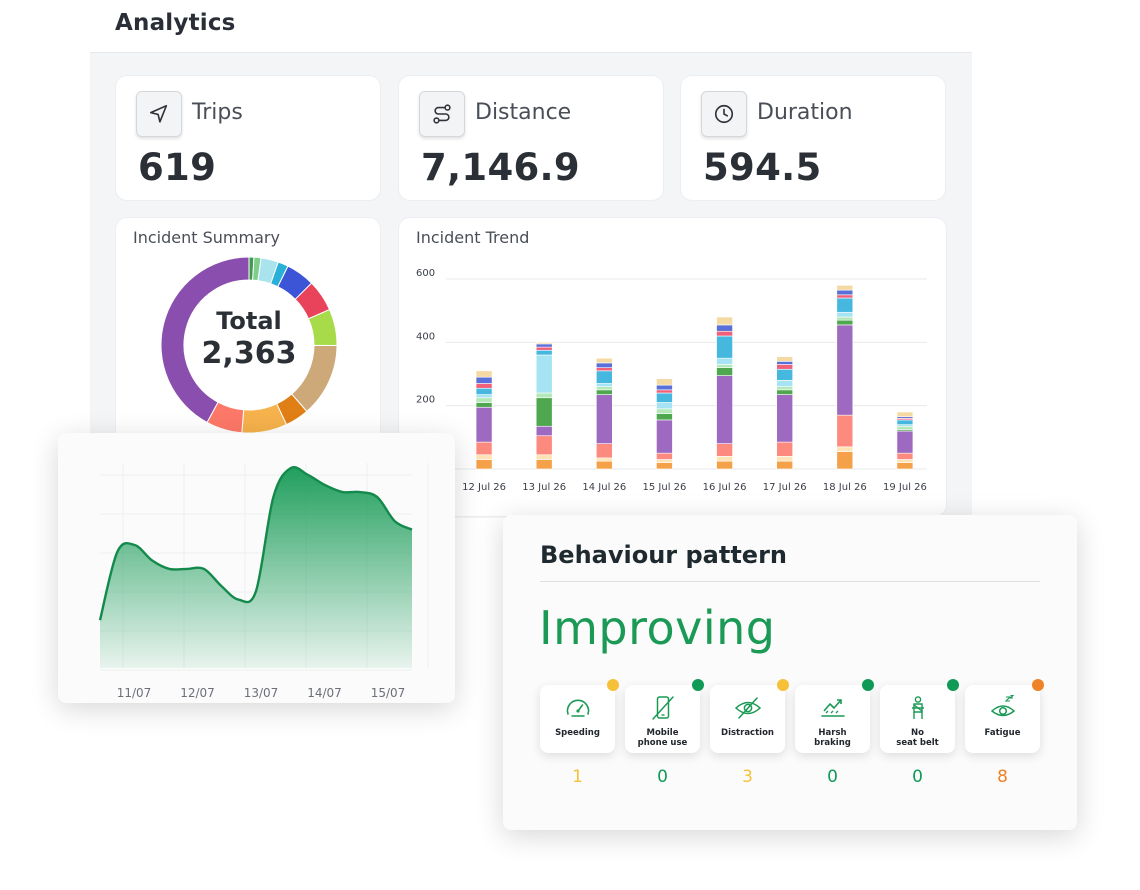 The height and width of the screenshot is (890, 1140). Describe the element at coordinates (813, 138) in the screenshot. I see `stat-card-duration: Duration 594.5` at that location.